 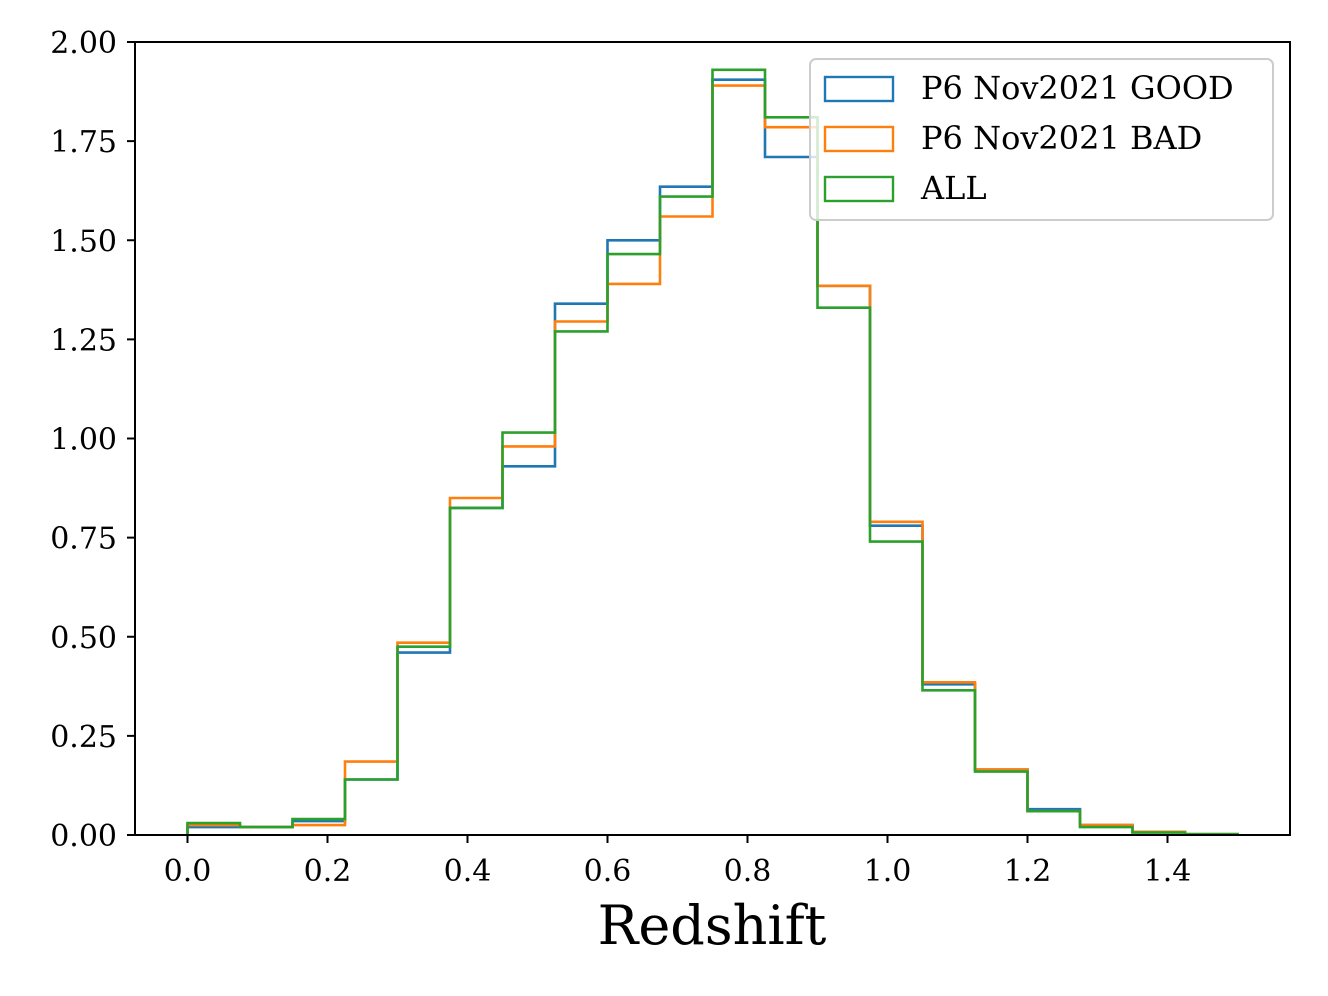 I want to click on legend-label: P6 Nov2021 GOOD, so click(x=1077, y=88).